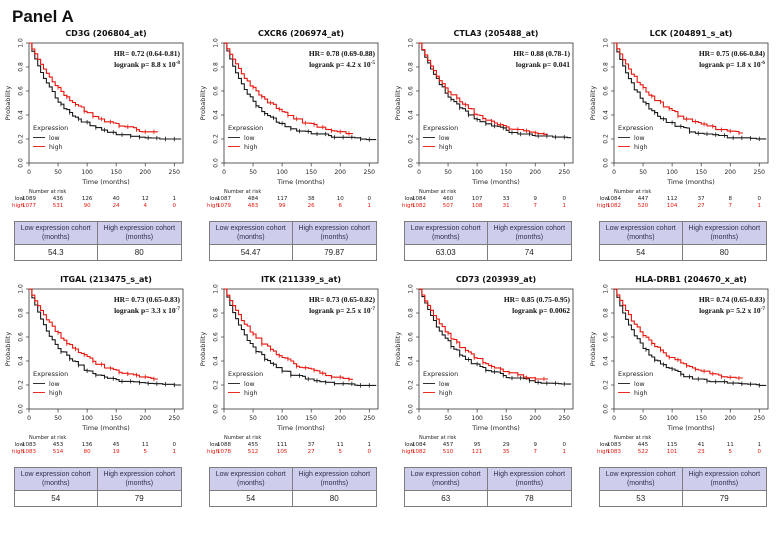 The image size is (782, 545). I want to click on risk-value-high: 7, so click(535, 206).